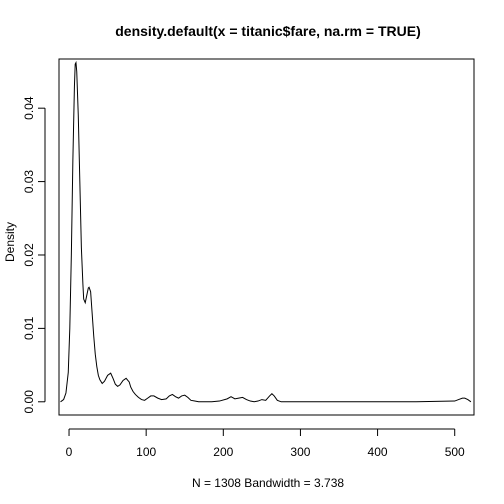 Image resolution: width=504 pixels, height=504 pixels. Describe the element at coordinates (69, 452) in the screenshot. I see `x-tick-label: 0` at that location.